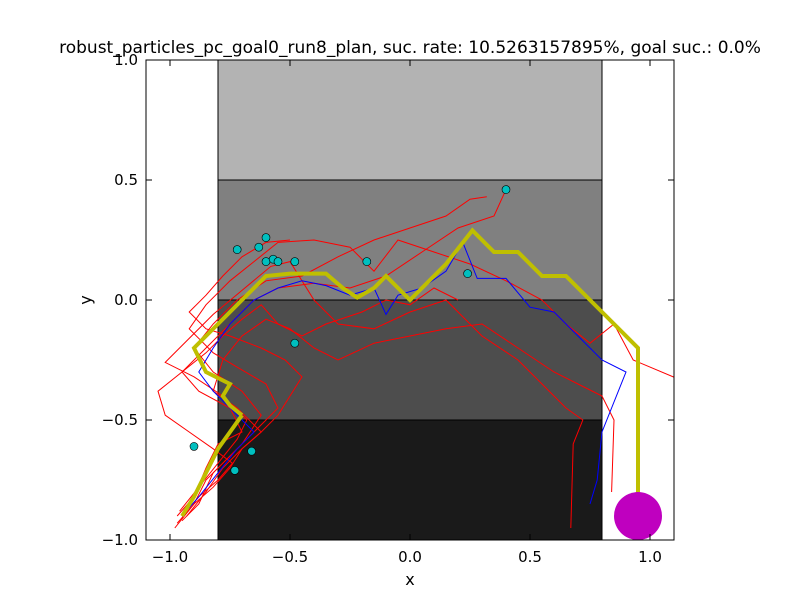 This screenshot has width=800, height=600. Describe the element at coordinates (126, 60) in the screenshot. I see `y-tick-label: 1.0` at that location.